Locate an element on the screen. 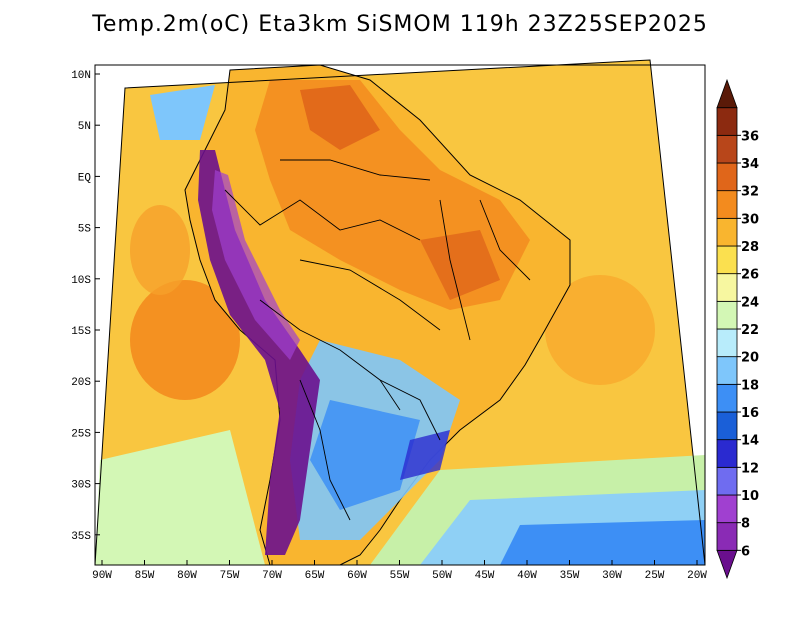 The image size is (800, 618). lon-label: 80W is located at coordinates (187, 576).